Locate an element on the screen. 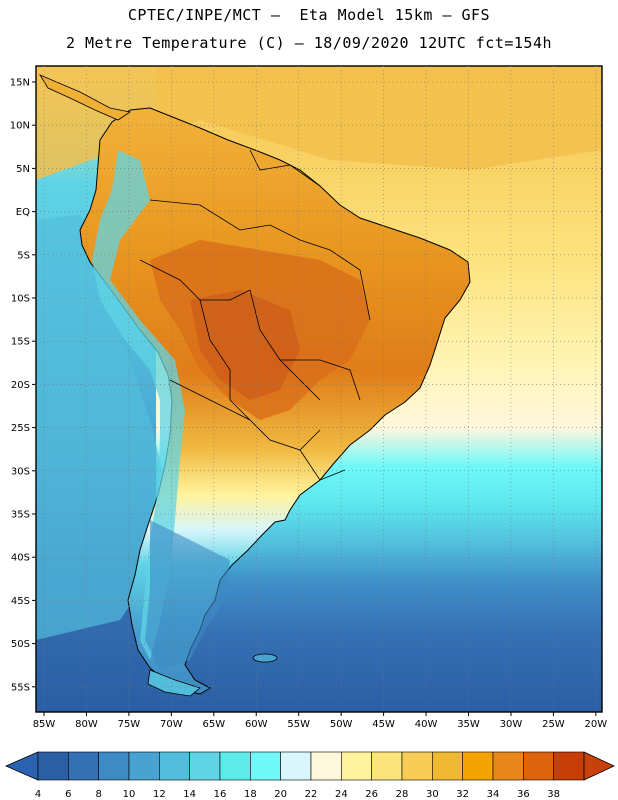 Image resolution: width=618 pixels, height=800 pixels. colorbar: 4 6 8 10 12 14 16 18 20 22 24 26 28 30 32 34 36 38 is located at coordinates (310, 775).